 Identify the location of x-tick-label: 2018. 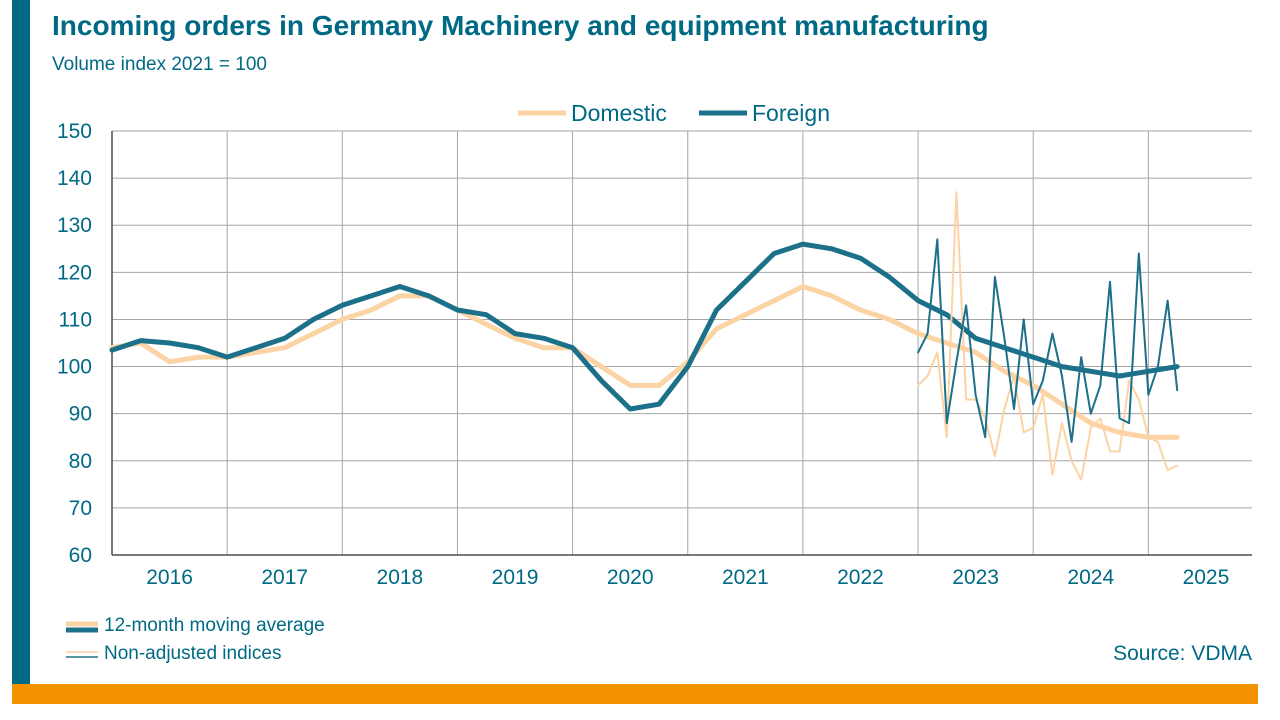
(400, 577).